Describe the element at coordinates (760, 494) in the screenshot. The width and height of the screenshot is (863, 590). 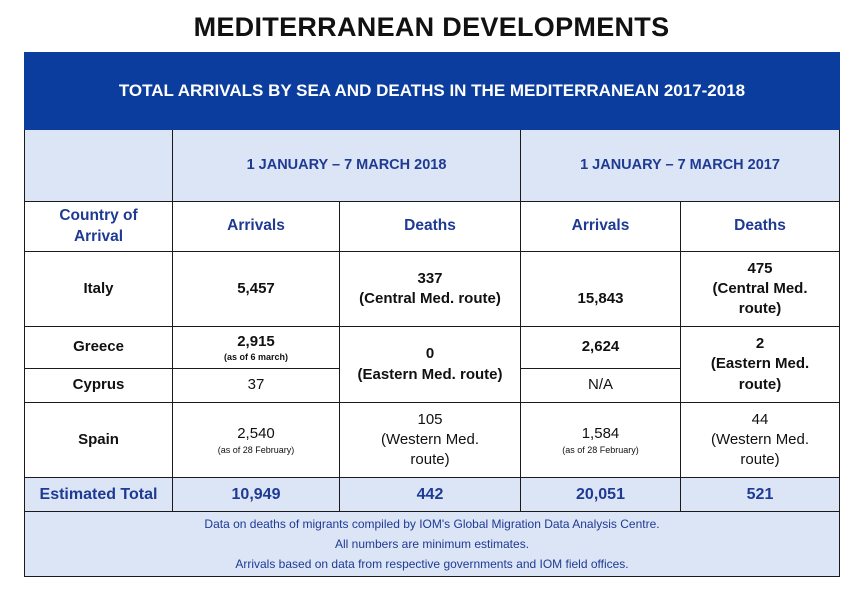
I see `total-deaths-2017: 521` at that location.